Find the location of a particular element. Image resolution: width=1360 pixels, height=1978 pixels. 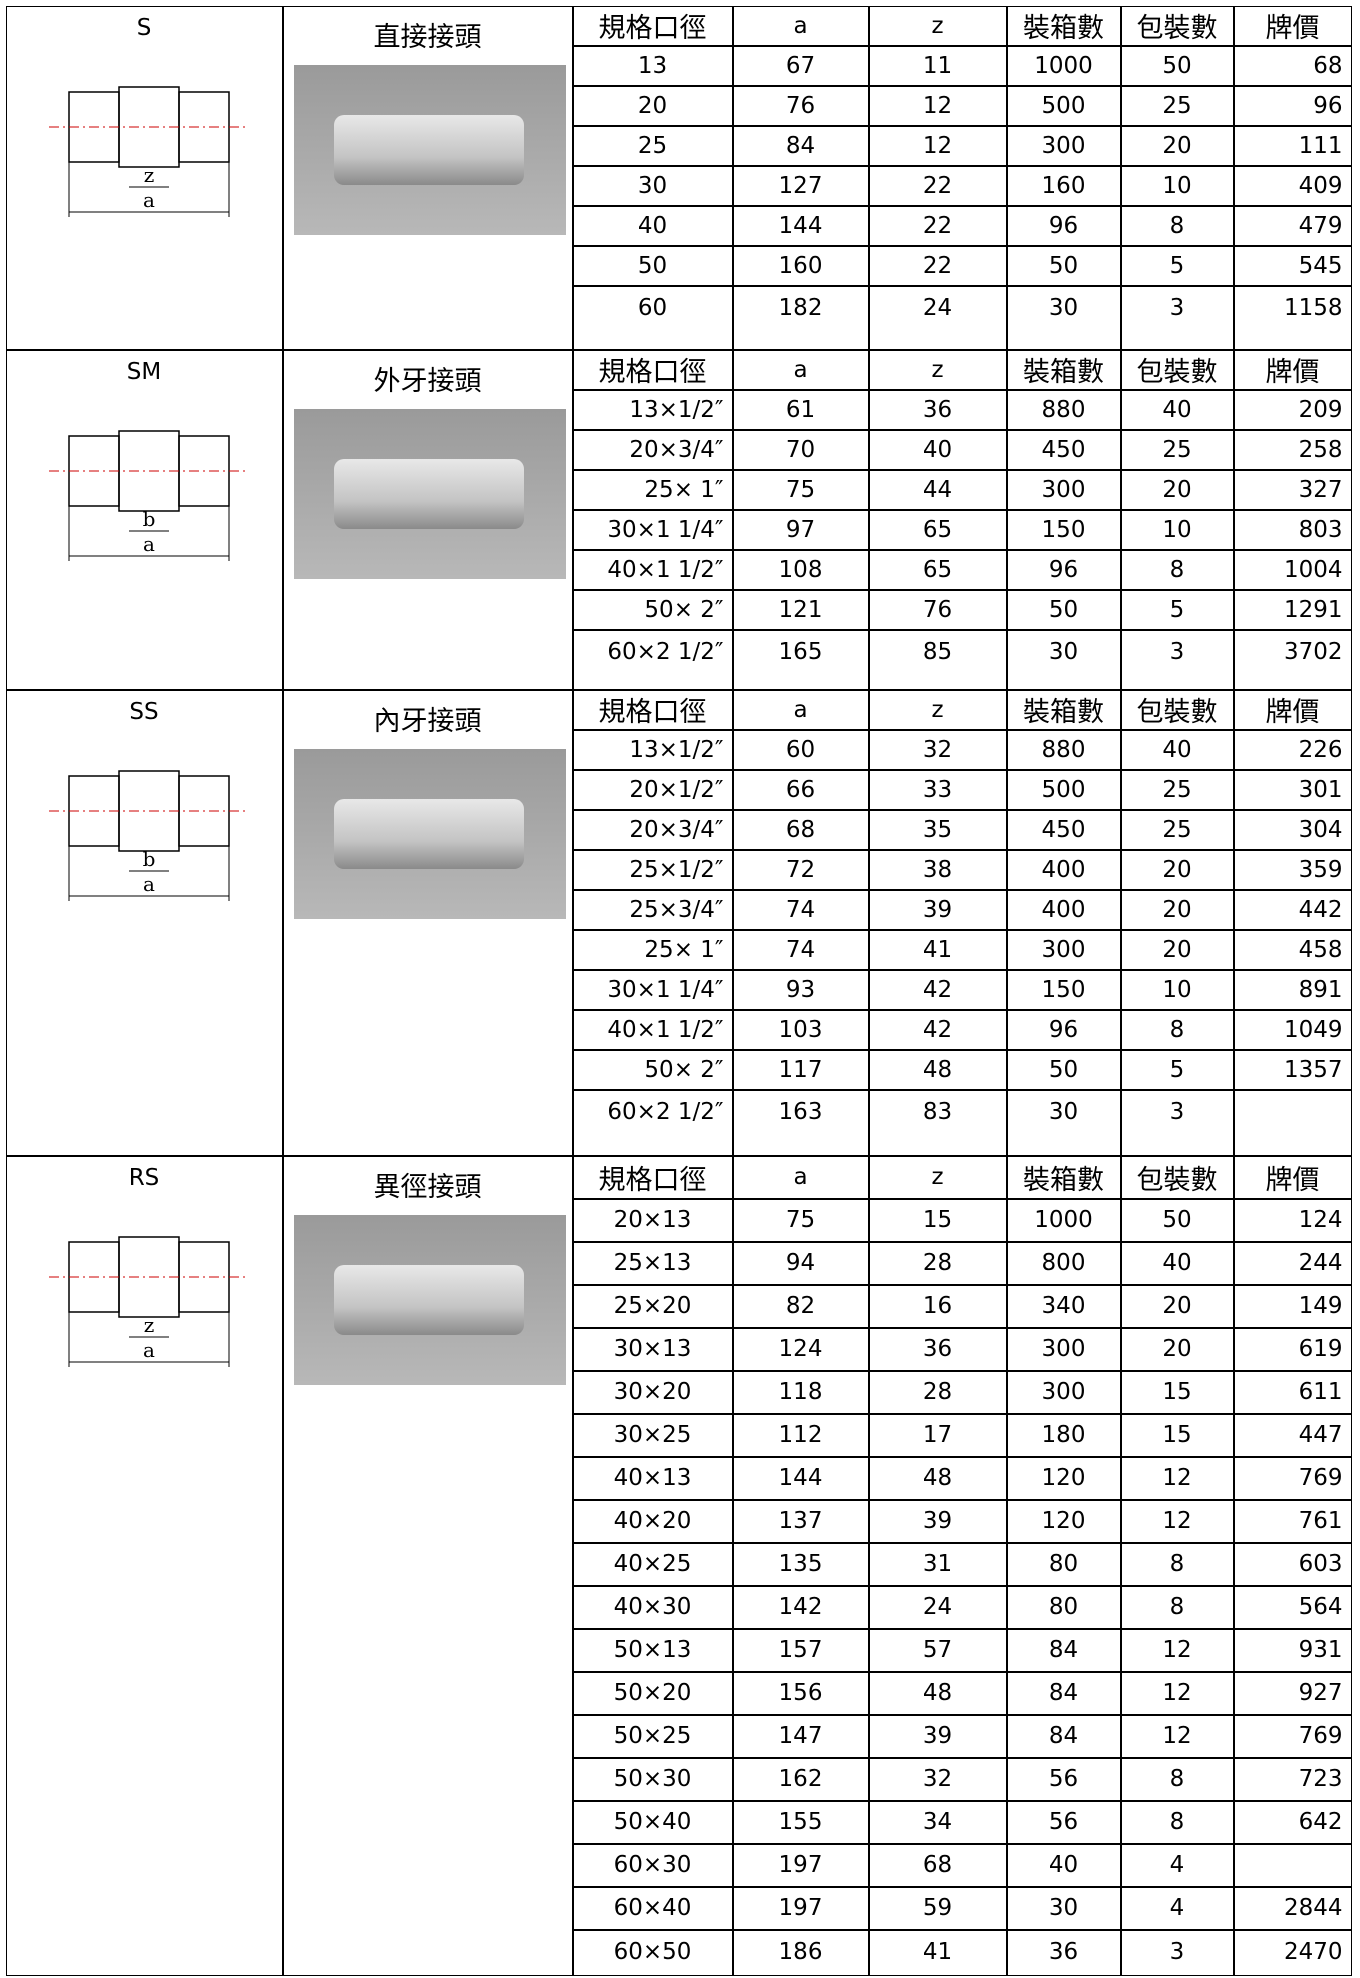

table-cell: 41 is located at coordinates (937, 949).